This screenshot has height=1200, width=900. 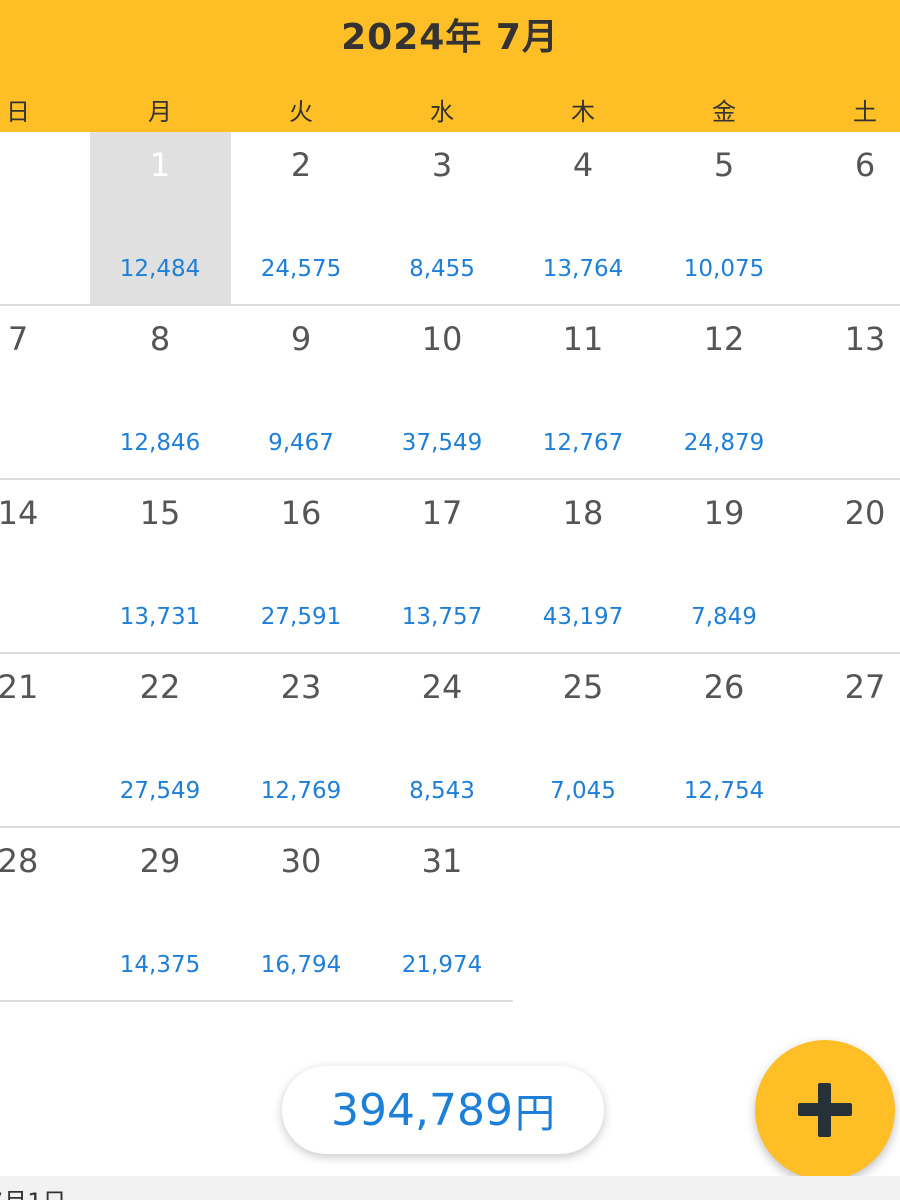 I want to click on day-amount: 8,543, so click(x=442, y=791).